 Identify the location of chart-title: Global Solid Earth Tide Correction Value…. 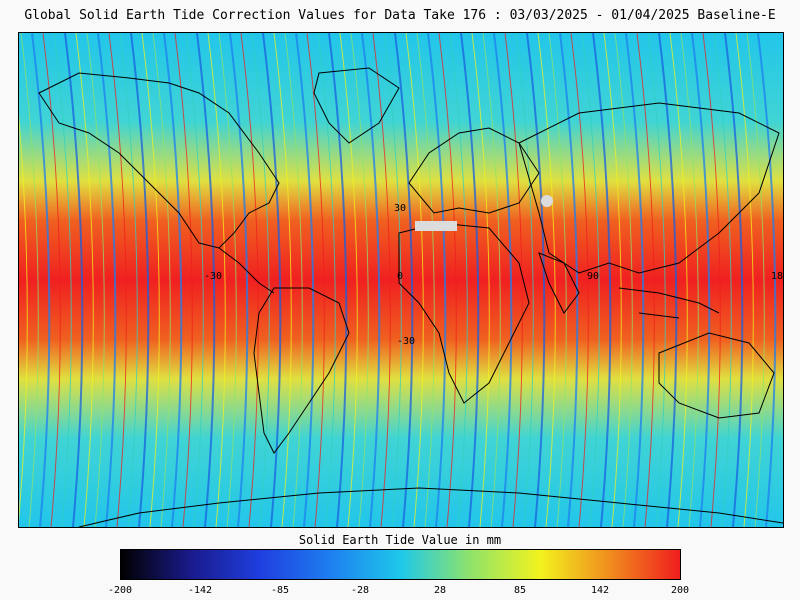
(400, 15).